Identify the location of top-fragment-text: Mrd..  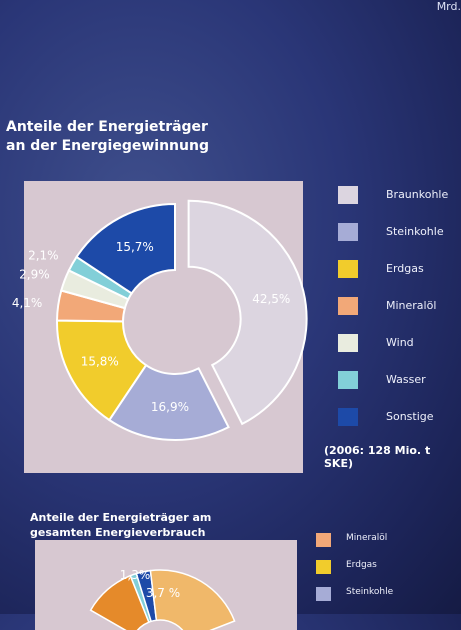
(448, 6).